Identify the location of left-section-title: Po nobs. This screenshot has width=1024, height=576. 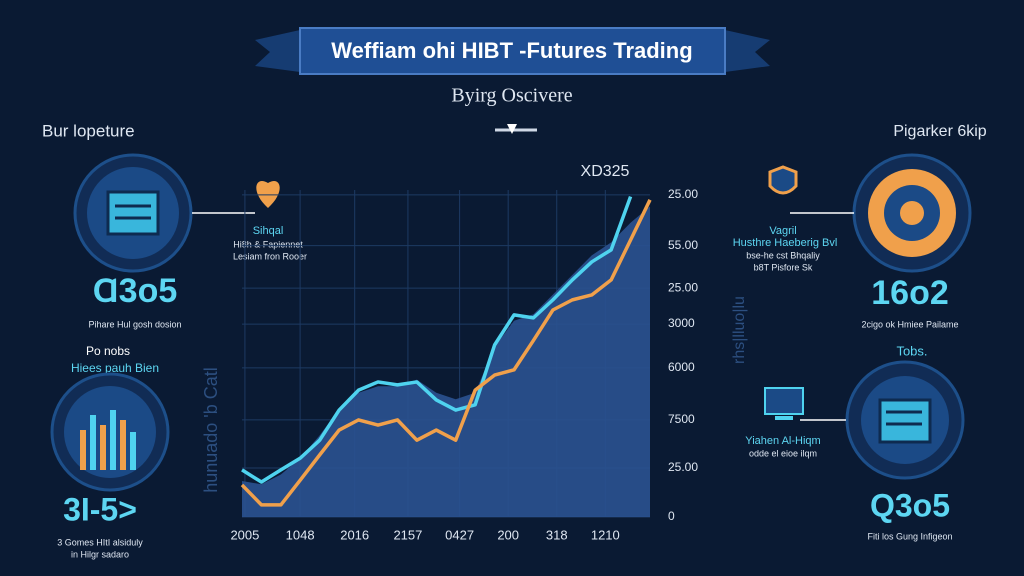
(108, 351).